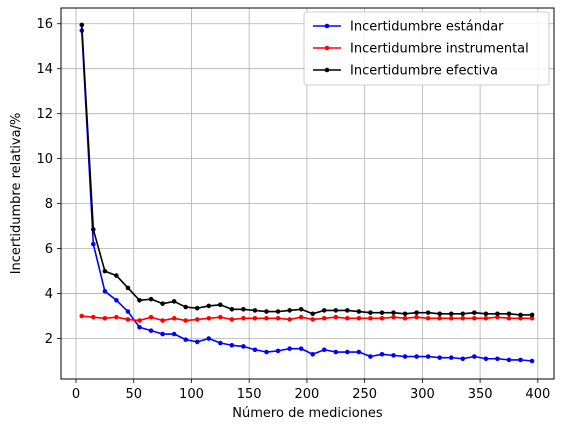 This screenshot has width=563, height=432. What do you see at coordinates (439, 49) in the screenshot?
I see `legend-label: Incertidumbre instrumental` at bounding box center [439, 49].